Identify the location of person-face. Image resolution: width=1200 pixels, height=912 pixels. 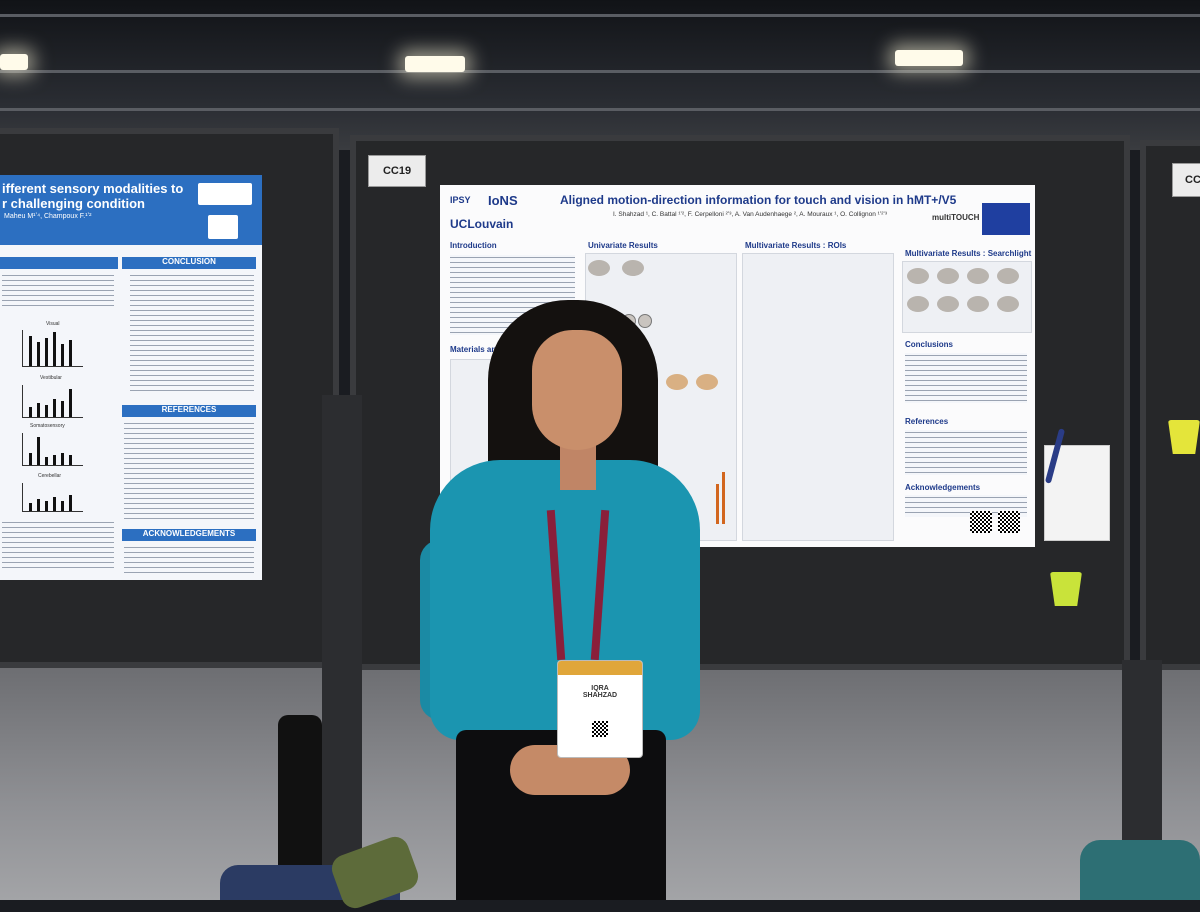
(577, 390).